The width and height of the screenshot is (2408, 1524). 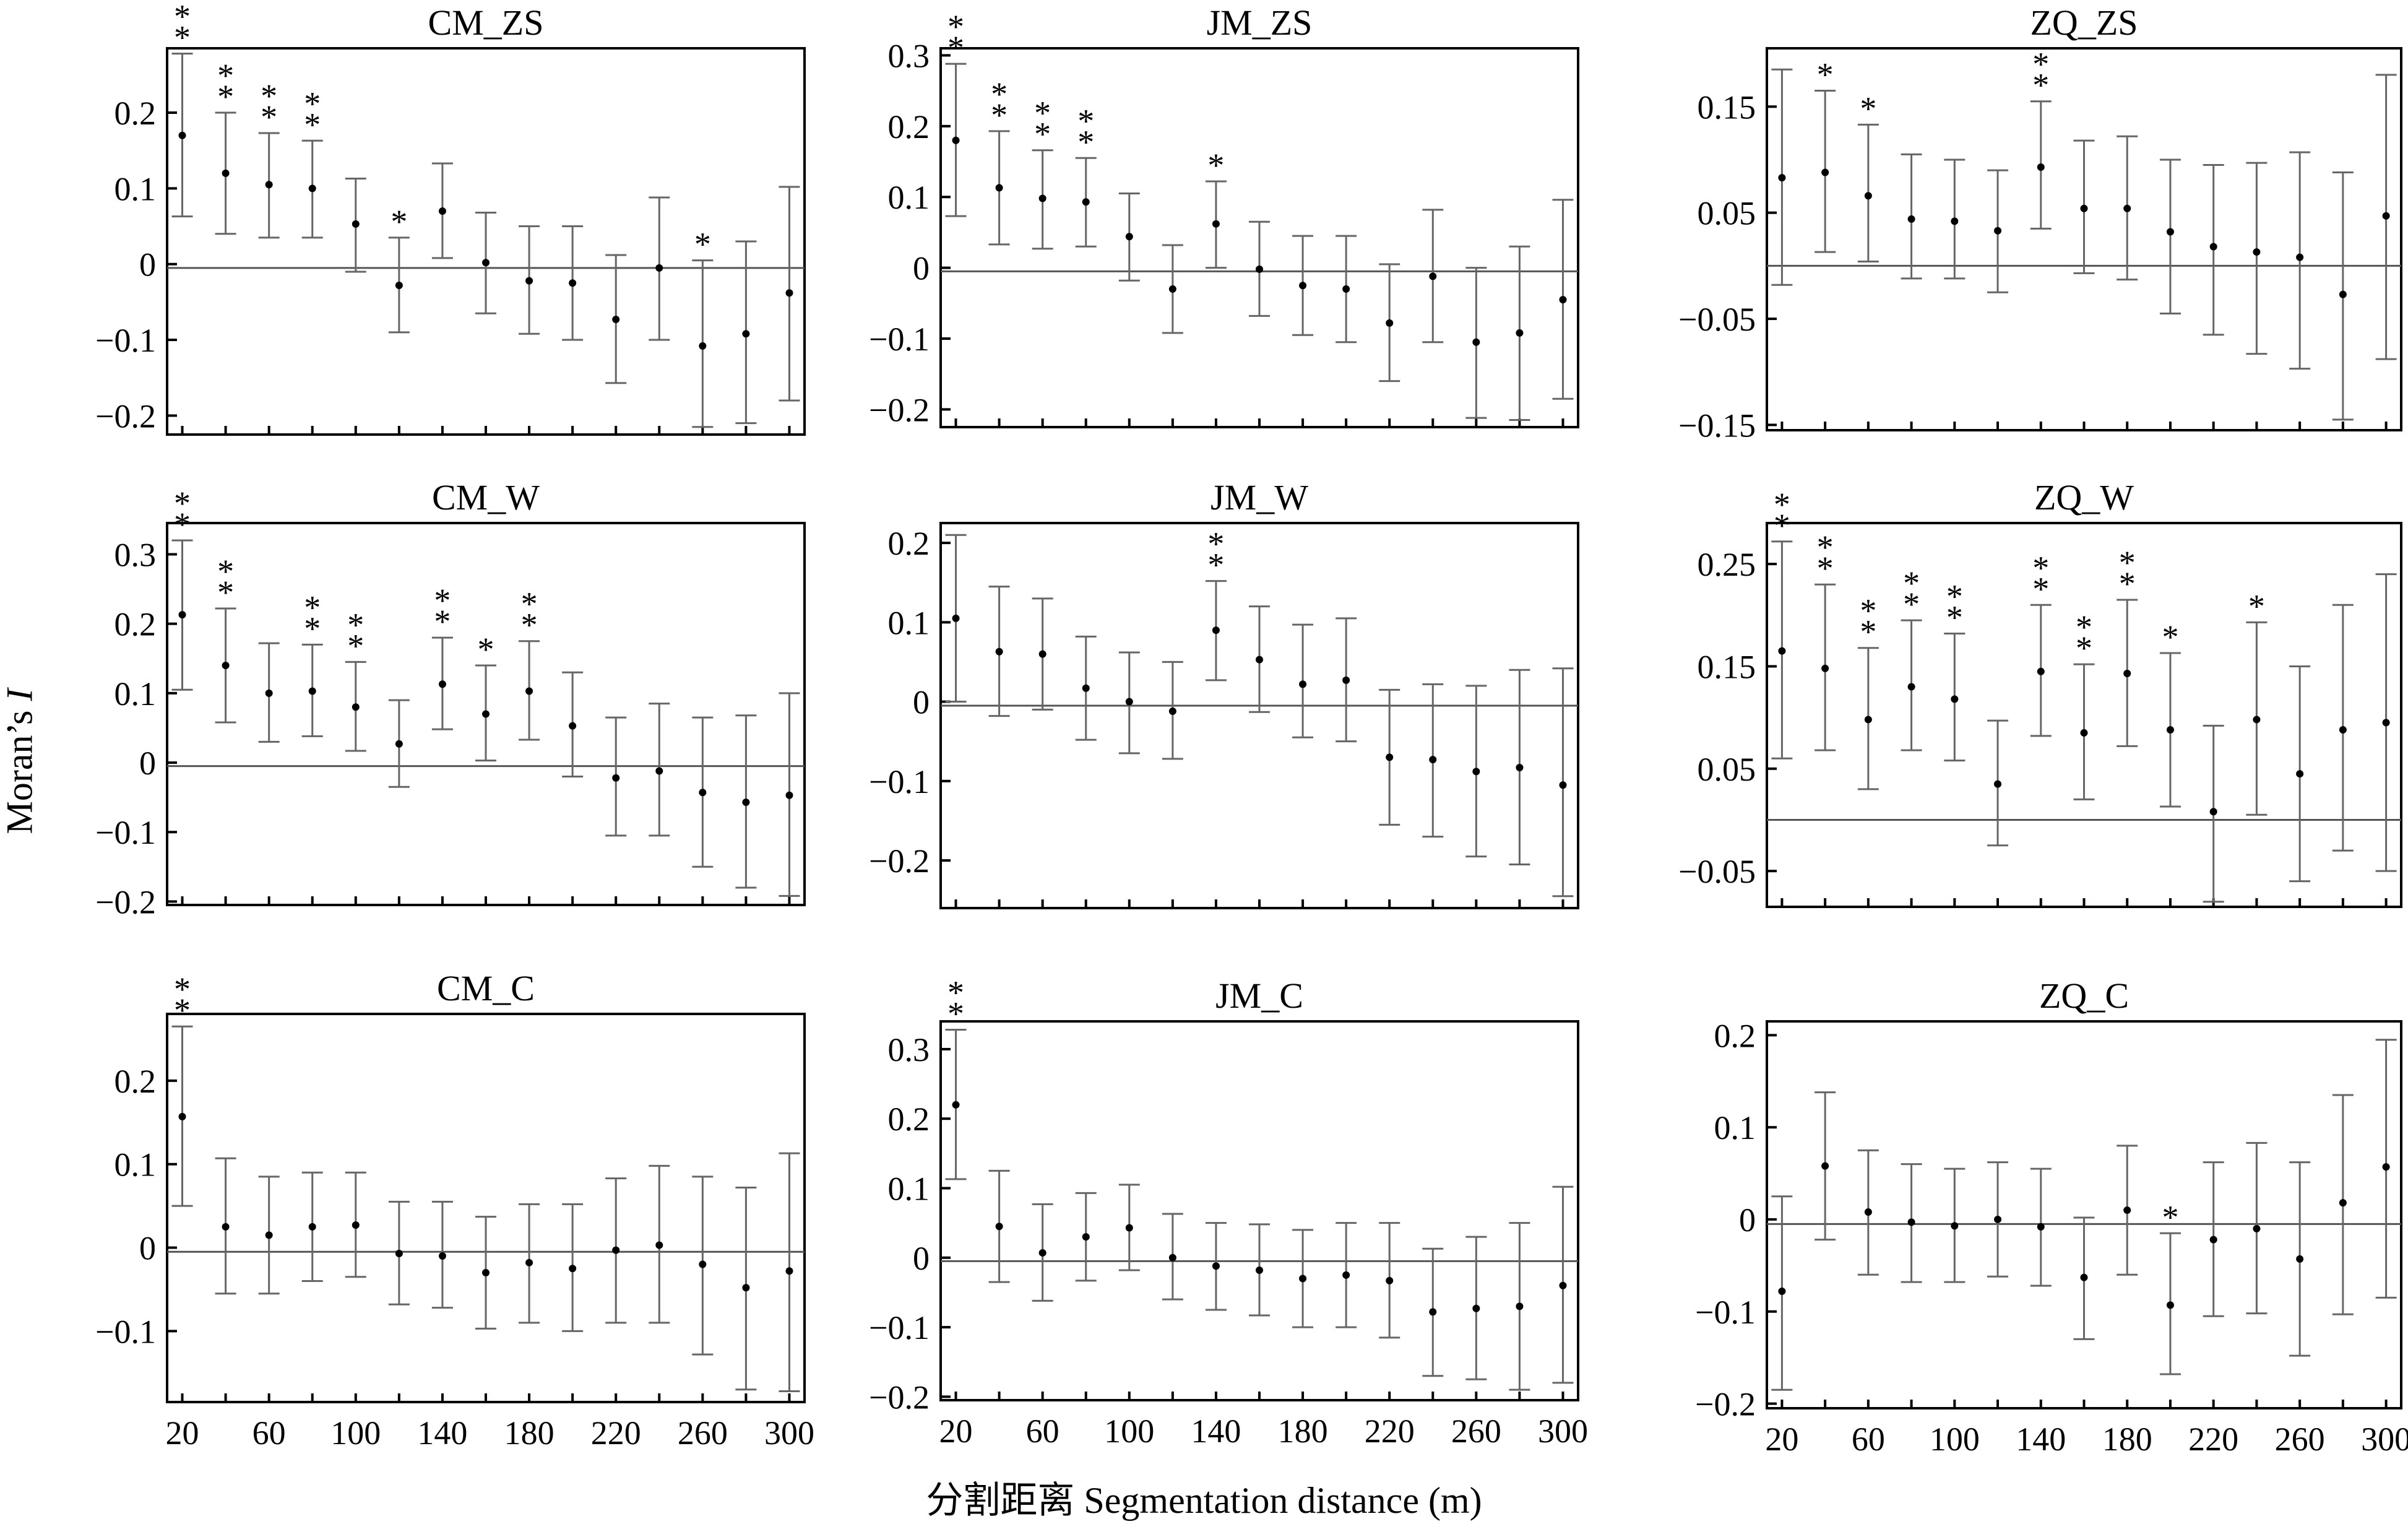 What do you see at coordinates (616, 1433) in the screenshot?
I see `x-tick-label: 220` at bounding box center [616, 1433].